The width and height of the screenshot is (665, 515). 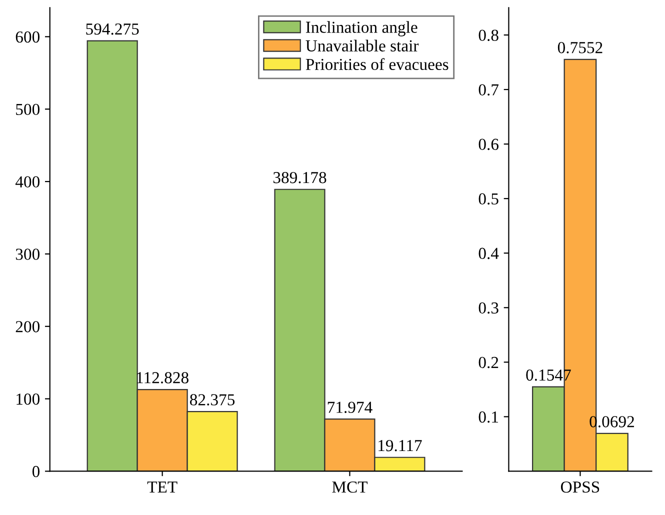 I want to click on data-label: 19.117, so click(x=400, y=446).